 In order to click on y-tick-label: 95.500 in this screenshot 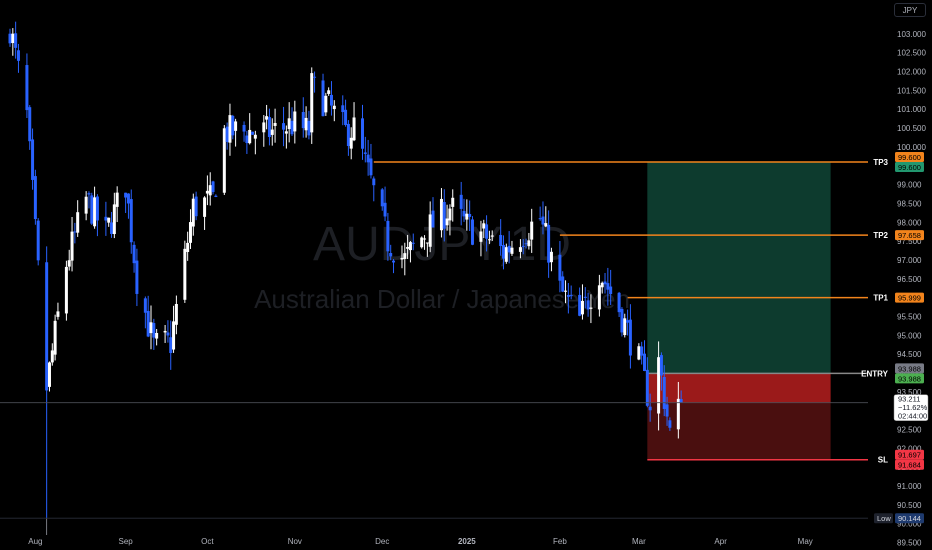, I will do `click(909, 316)`.